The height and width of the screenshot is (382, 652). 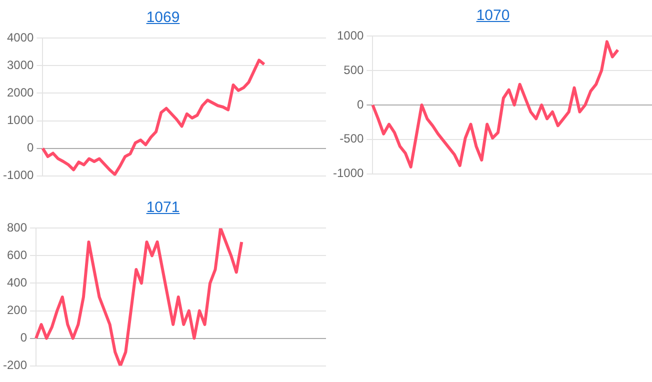 What do you see at coordinates (17, 283) in the screenshot?
I see `y-tick-label: 400` at bounding box center [17, 283].